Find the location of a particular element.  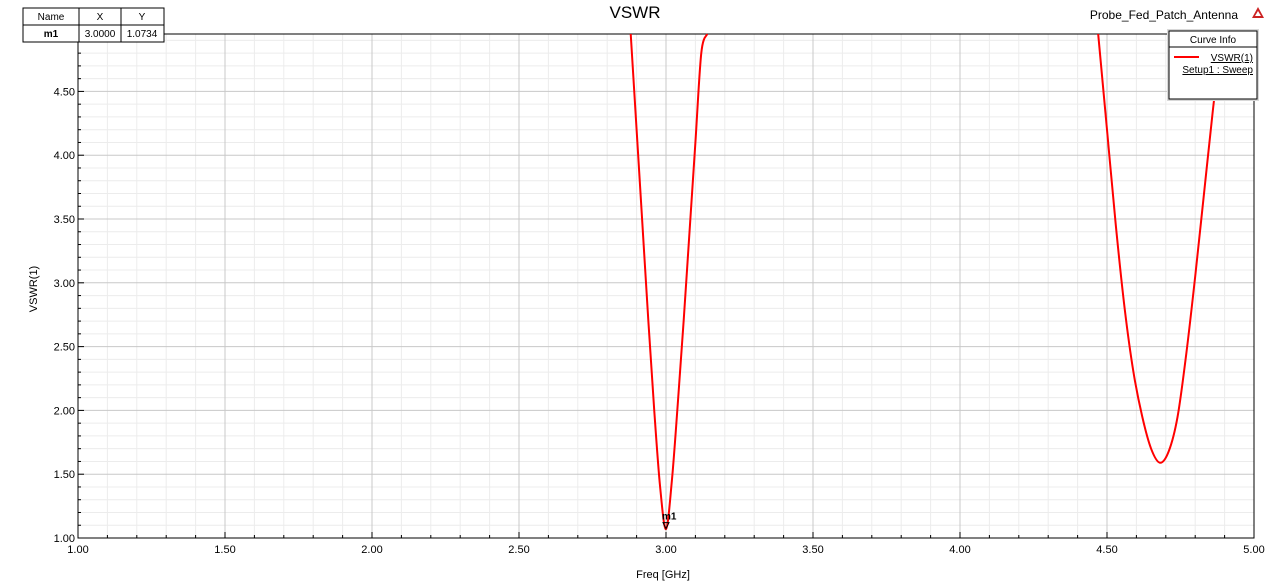

marker-label: m1 is located at coordinates (669, 517).